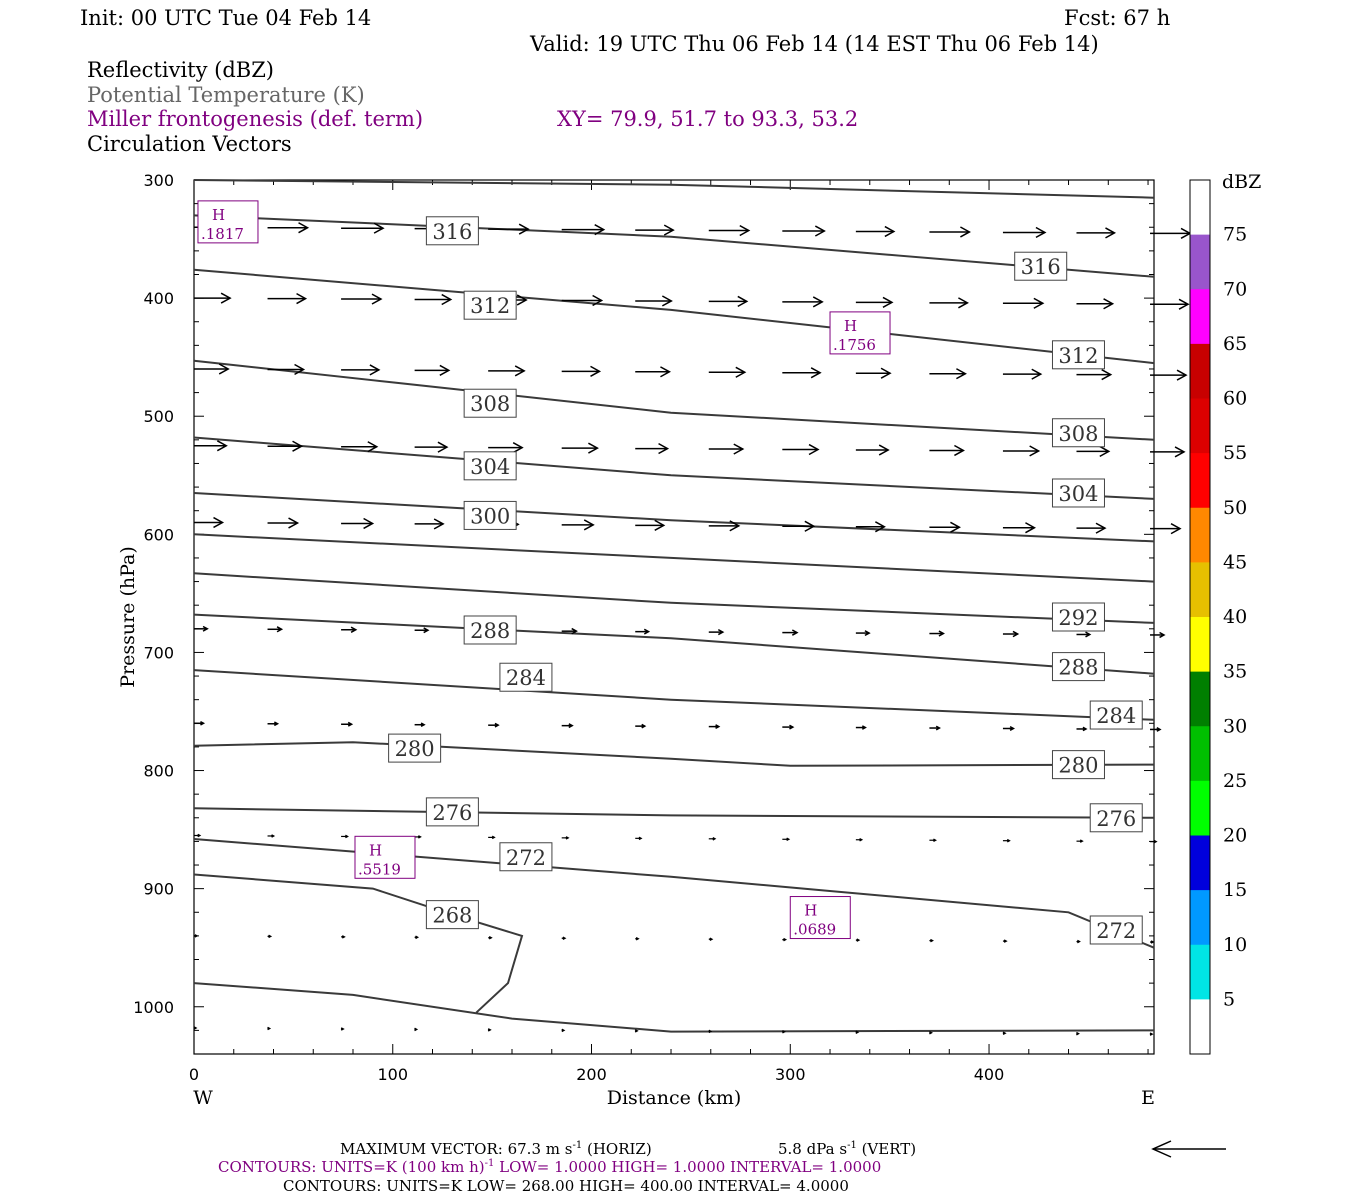 The height and width of the screenshot is (1200, 1350). What do you see at coordinates (158, 771) in the screenshot?
I see `y-tick-label: 800` at bounding box center [158, 771].